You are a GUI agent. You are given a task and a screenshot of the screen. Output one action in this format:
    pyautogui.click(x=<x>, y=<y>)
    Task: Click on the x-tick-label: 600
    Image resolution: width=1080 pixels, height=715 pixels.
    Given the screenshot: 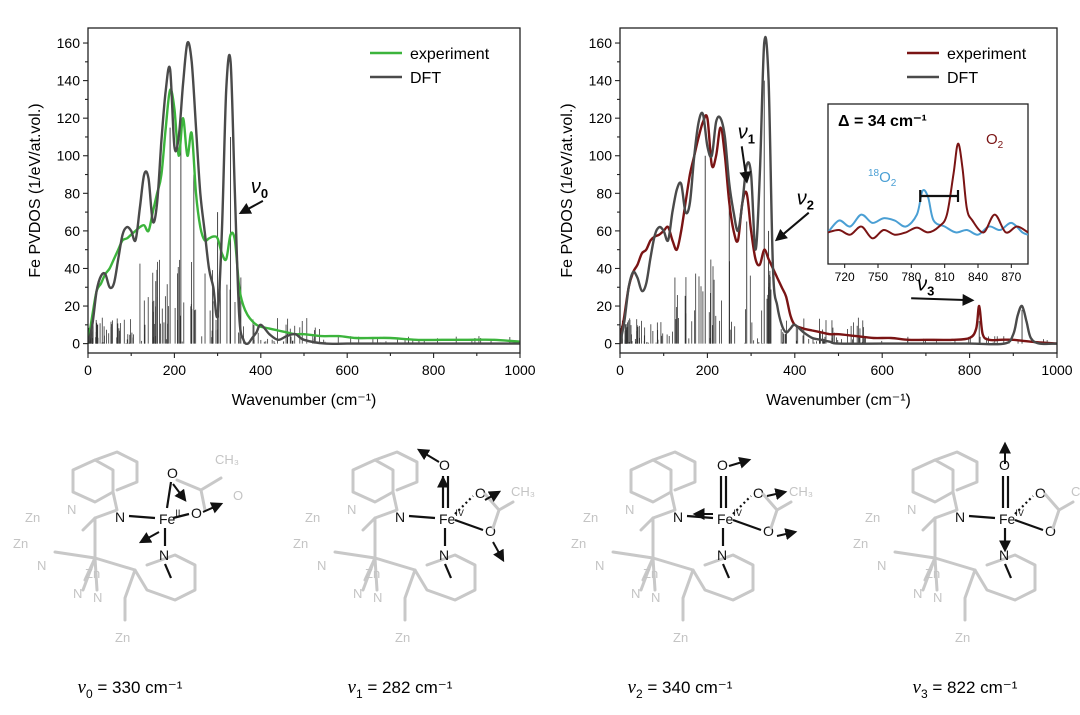 What is the action you would take?
    pyautogui.click(x=883, y=370)
    